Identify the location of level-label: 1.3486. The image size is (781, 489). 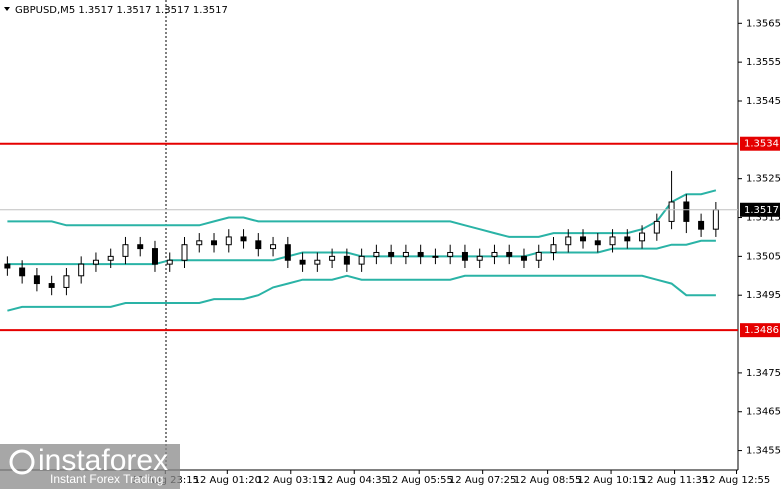
(761, 330).